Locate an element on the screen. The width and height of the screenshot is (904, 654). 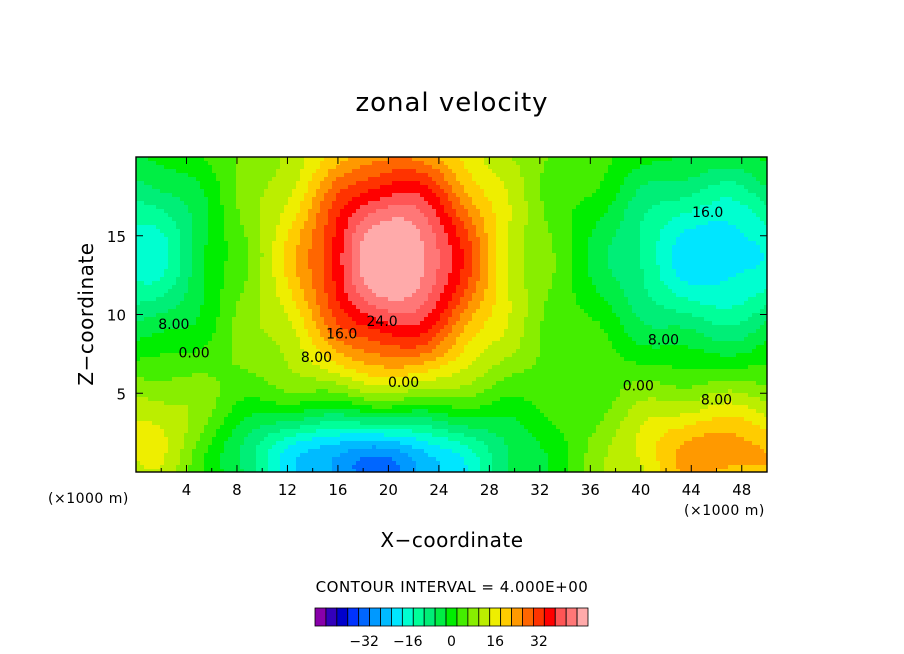
chart-title: zonal velocity is located at coordinates (452, 103).